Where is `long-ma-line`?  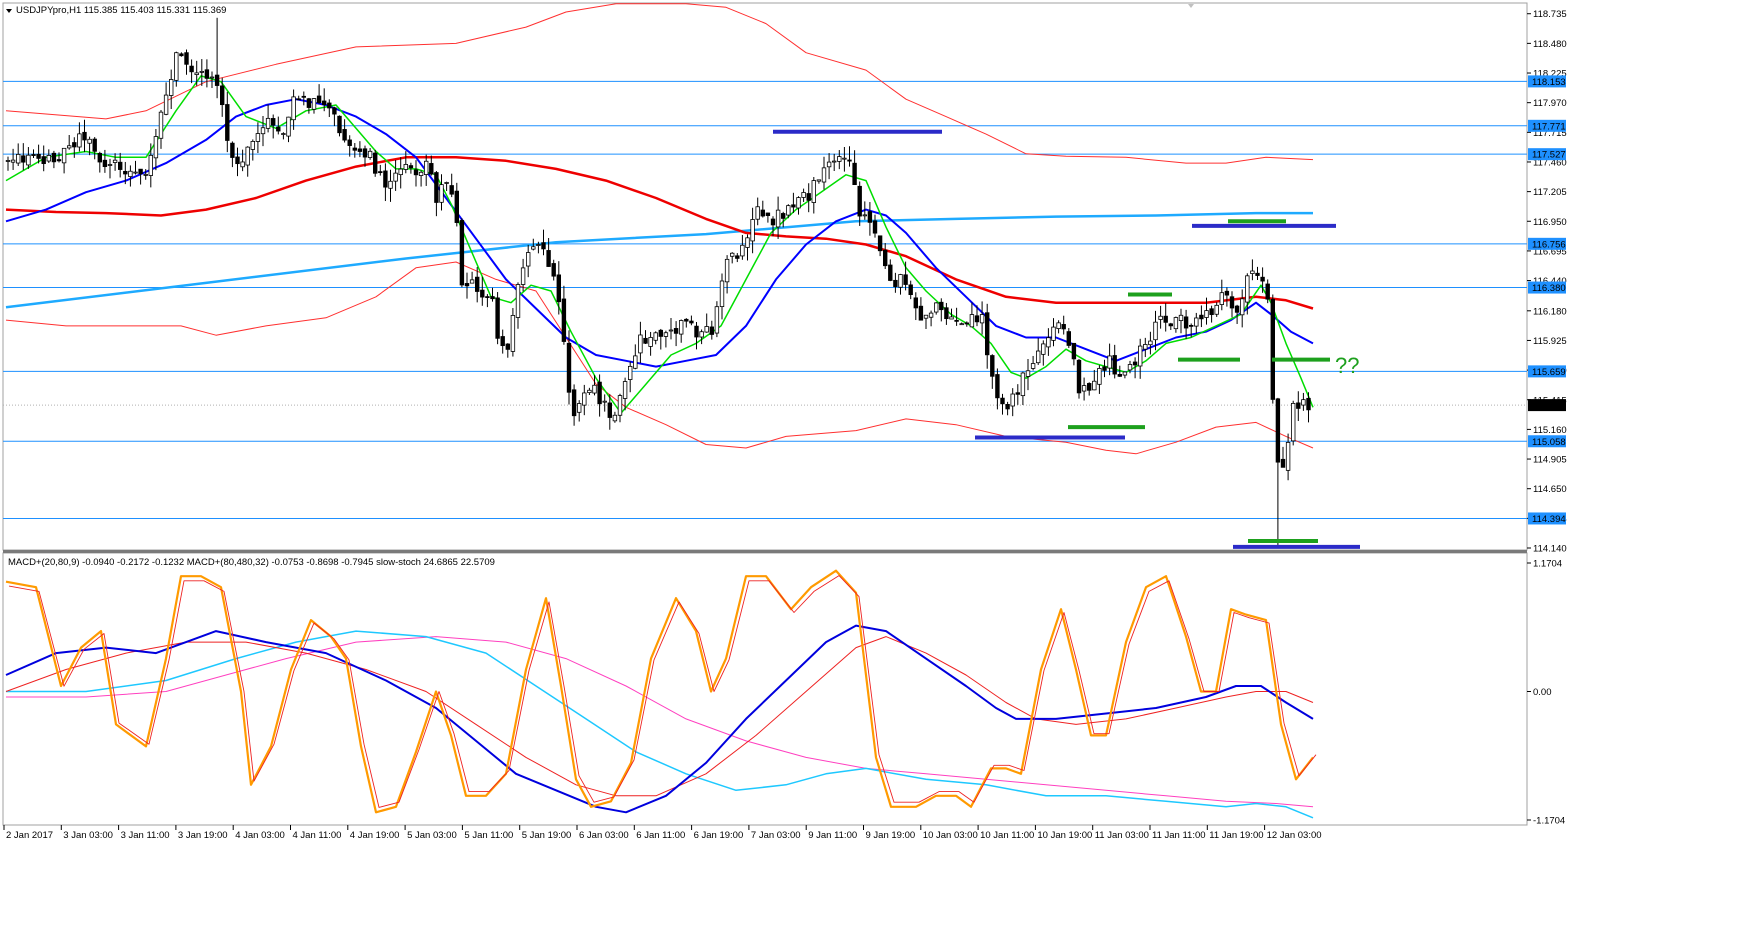
long-ma-line is located at coordinates (659, 260).